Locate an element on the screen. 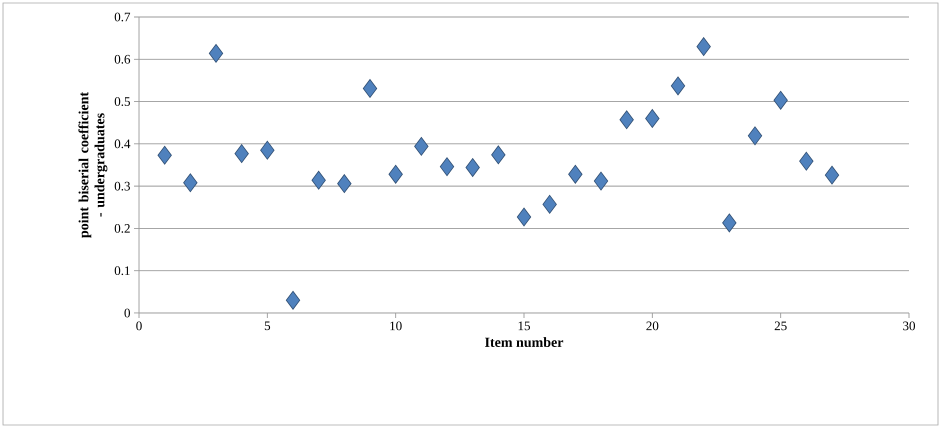  y-tick-label: 0.4 is located at coordinates (122, 143).